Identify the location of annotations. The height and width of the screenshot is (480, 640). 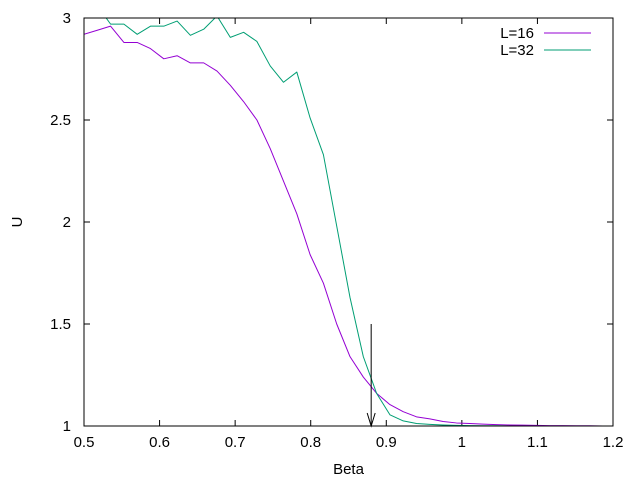
(371, 376).